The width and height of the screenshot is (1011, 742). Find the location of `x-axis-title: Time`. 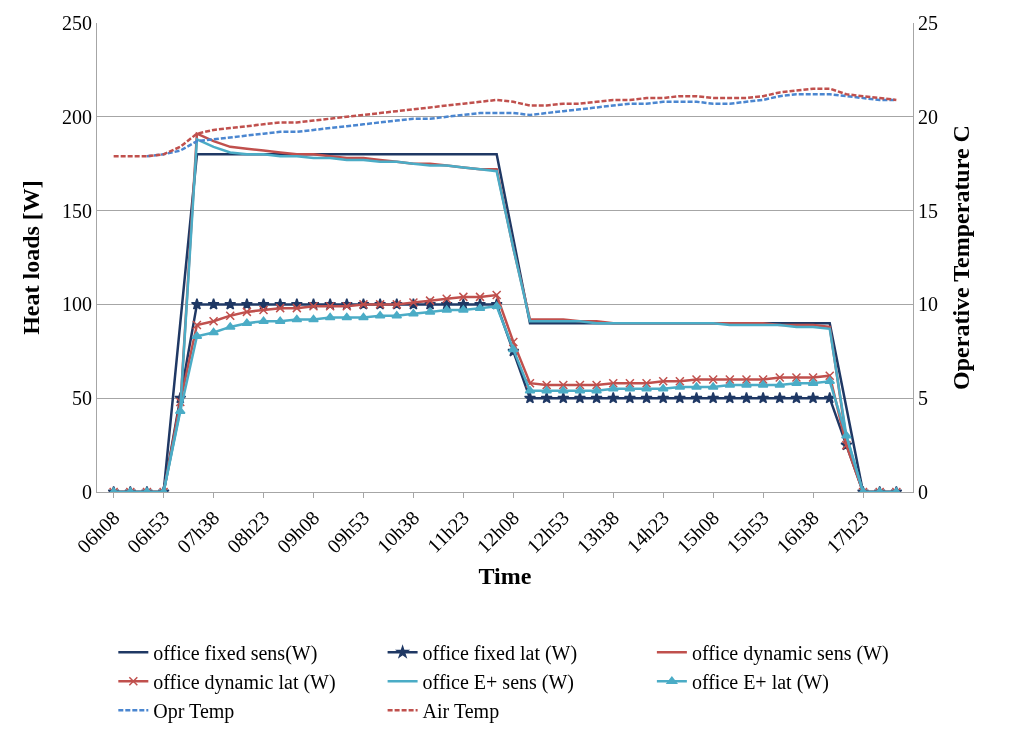

x-axis-title: Time is located at coordinates (505, 575).